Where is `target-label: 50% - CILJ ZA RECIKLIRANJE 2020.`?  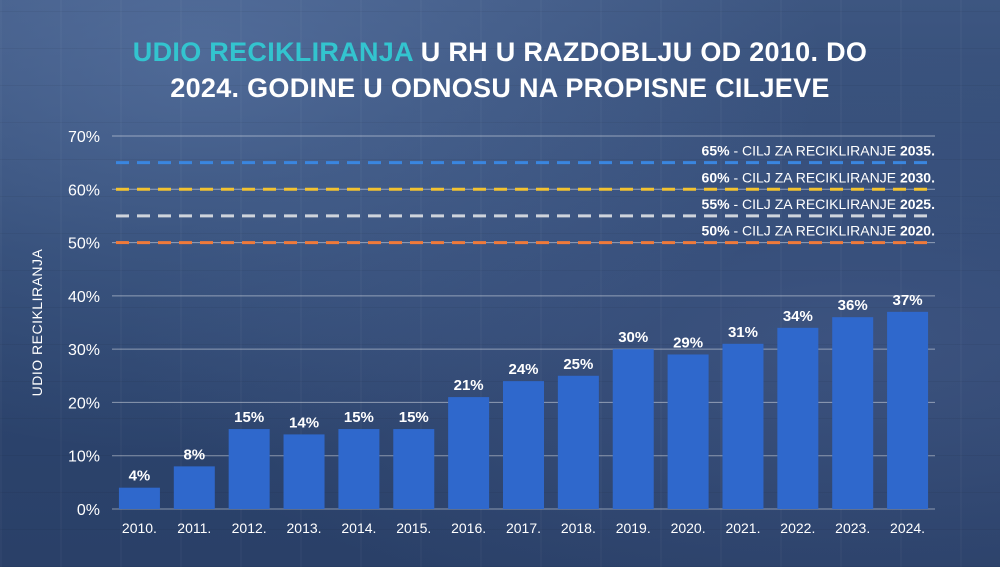 target-label: 50% - CILJ ZA RECIKLIRANJE 2020. is located at coordinates (818, 231).